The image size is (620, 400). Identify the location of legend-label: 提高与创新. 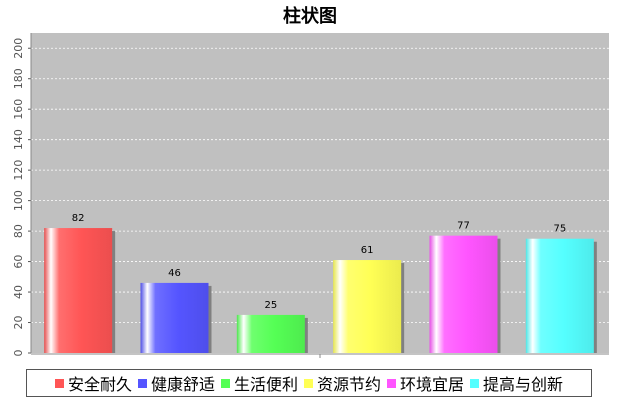
(523, 384).